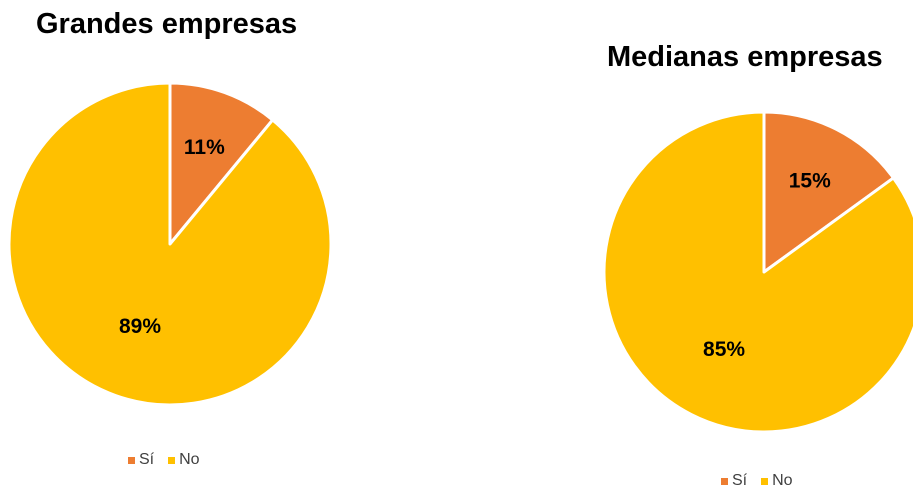  I want to click on data-label-no: 89%, so click(140, 326).